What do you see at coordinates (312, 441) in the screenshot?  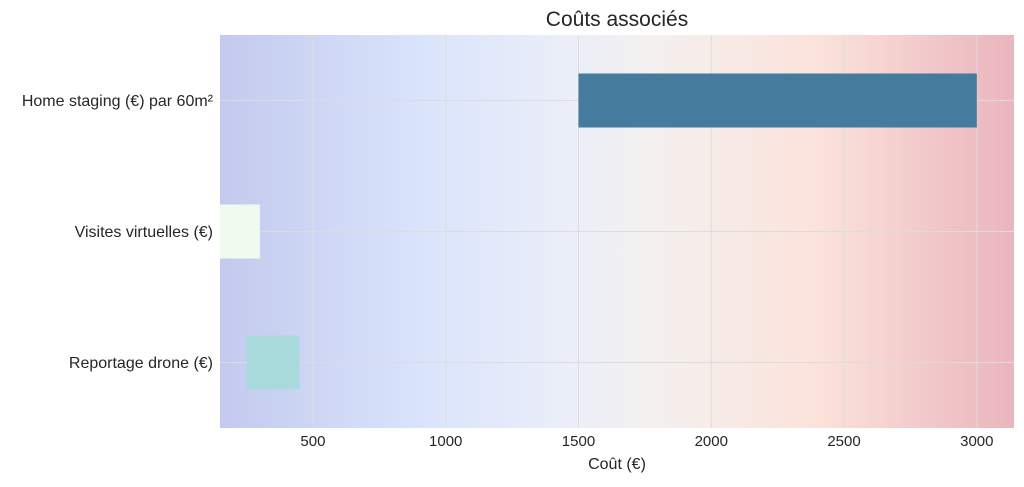 I see `x-tick-label: 500` at bounding box center [312, 441].